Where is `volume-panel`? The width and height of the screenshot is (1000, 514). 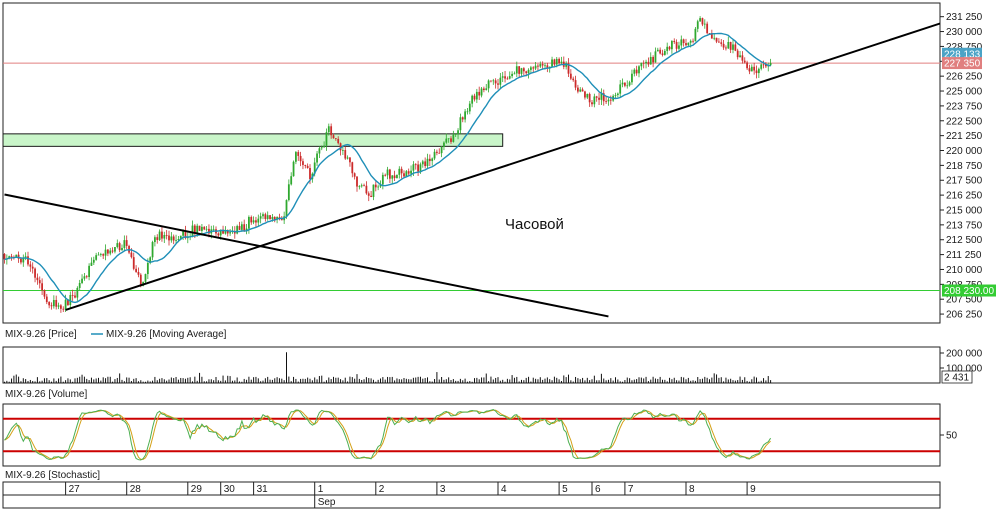
volume-panel is located at coordinates (471, 365).